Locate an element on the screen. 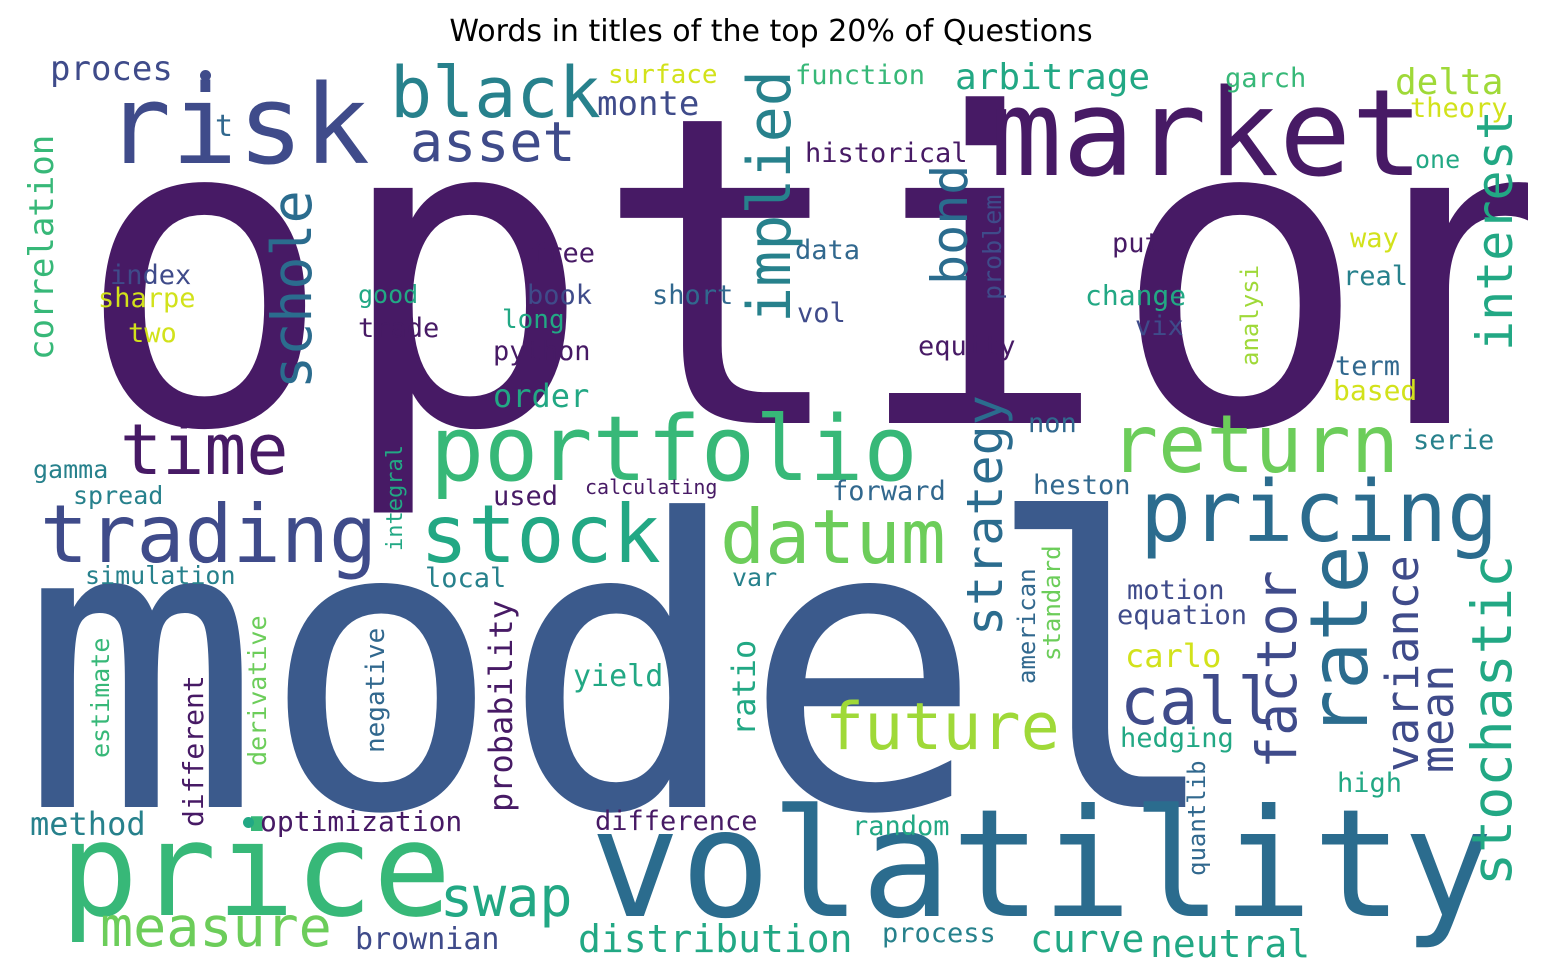  word-high: high is located at coordinates (1370, 783).